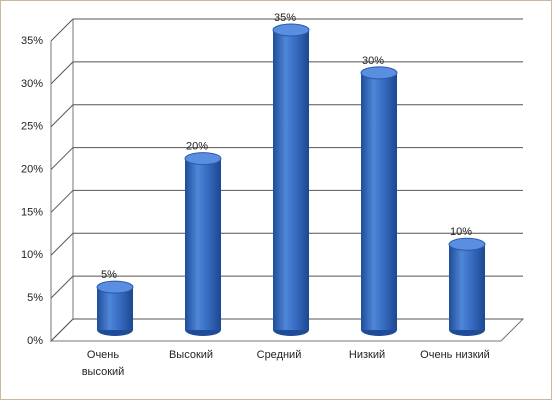 The image size is (552, 400). Describe the element at coordinates (32, 212) in the screenshot. I see `y-tick-label: 15%` at that location.